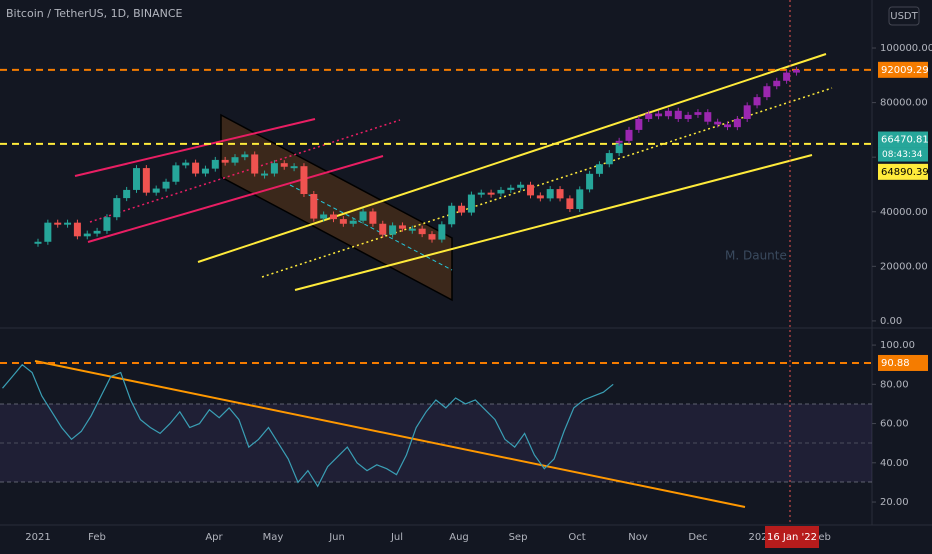  I want to click on y-tick-label: 40000.00, so click(904, 212).